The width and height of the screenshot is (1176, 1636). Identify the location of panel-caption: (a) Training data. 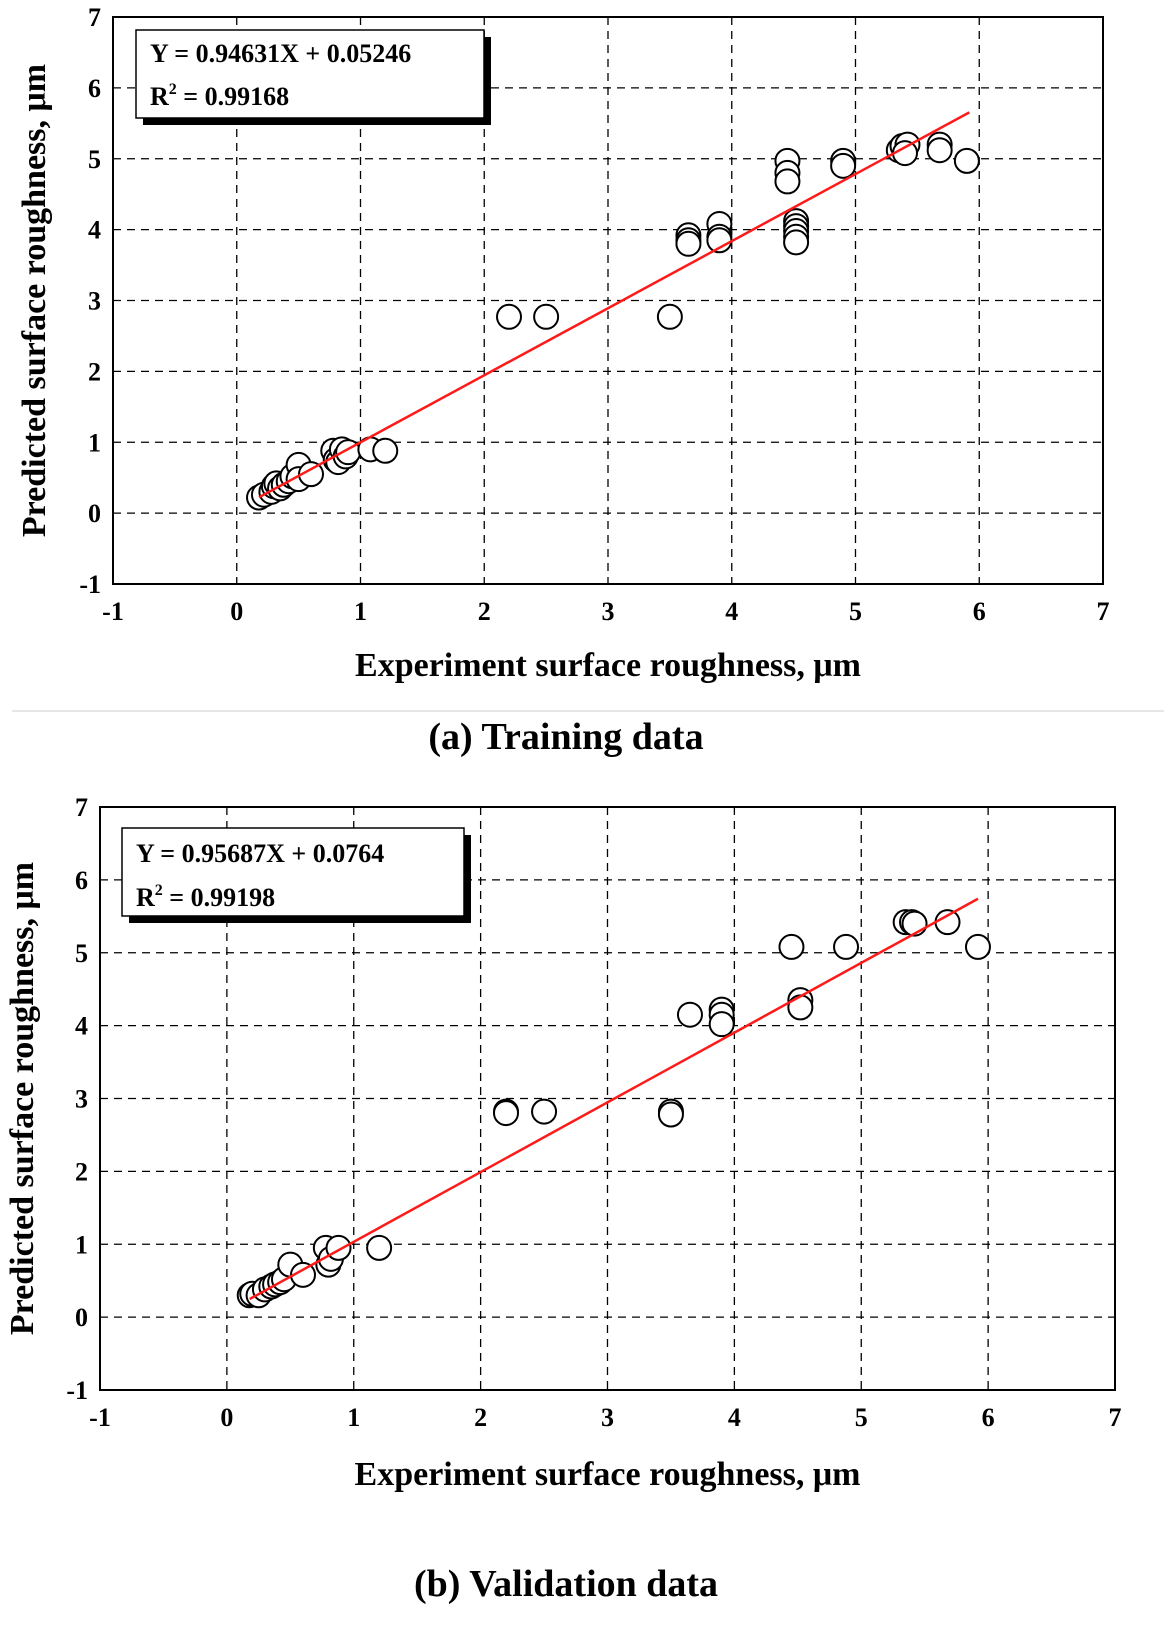
(565, 737).